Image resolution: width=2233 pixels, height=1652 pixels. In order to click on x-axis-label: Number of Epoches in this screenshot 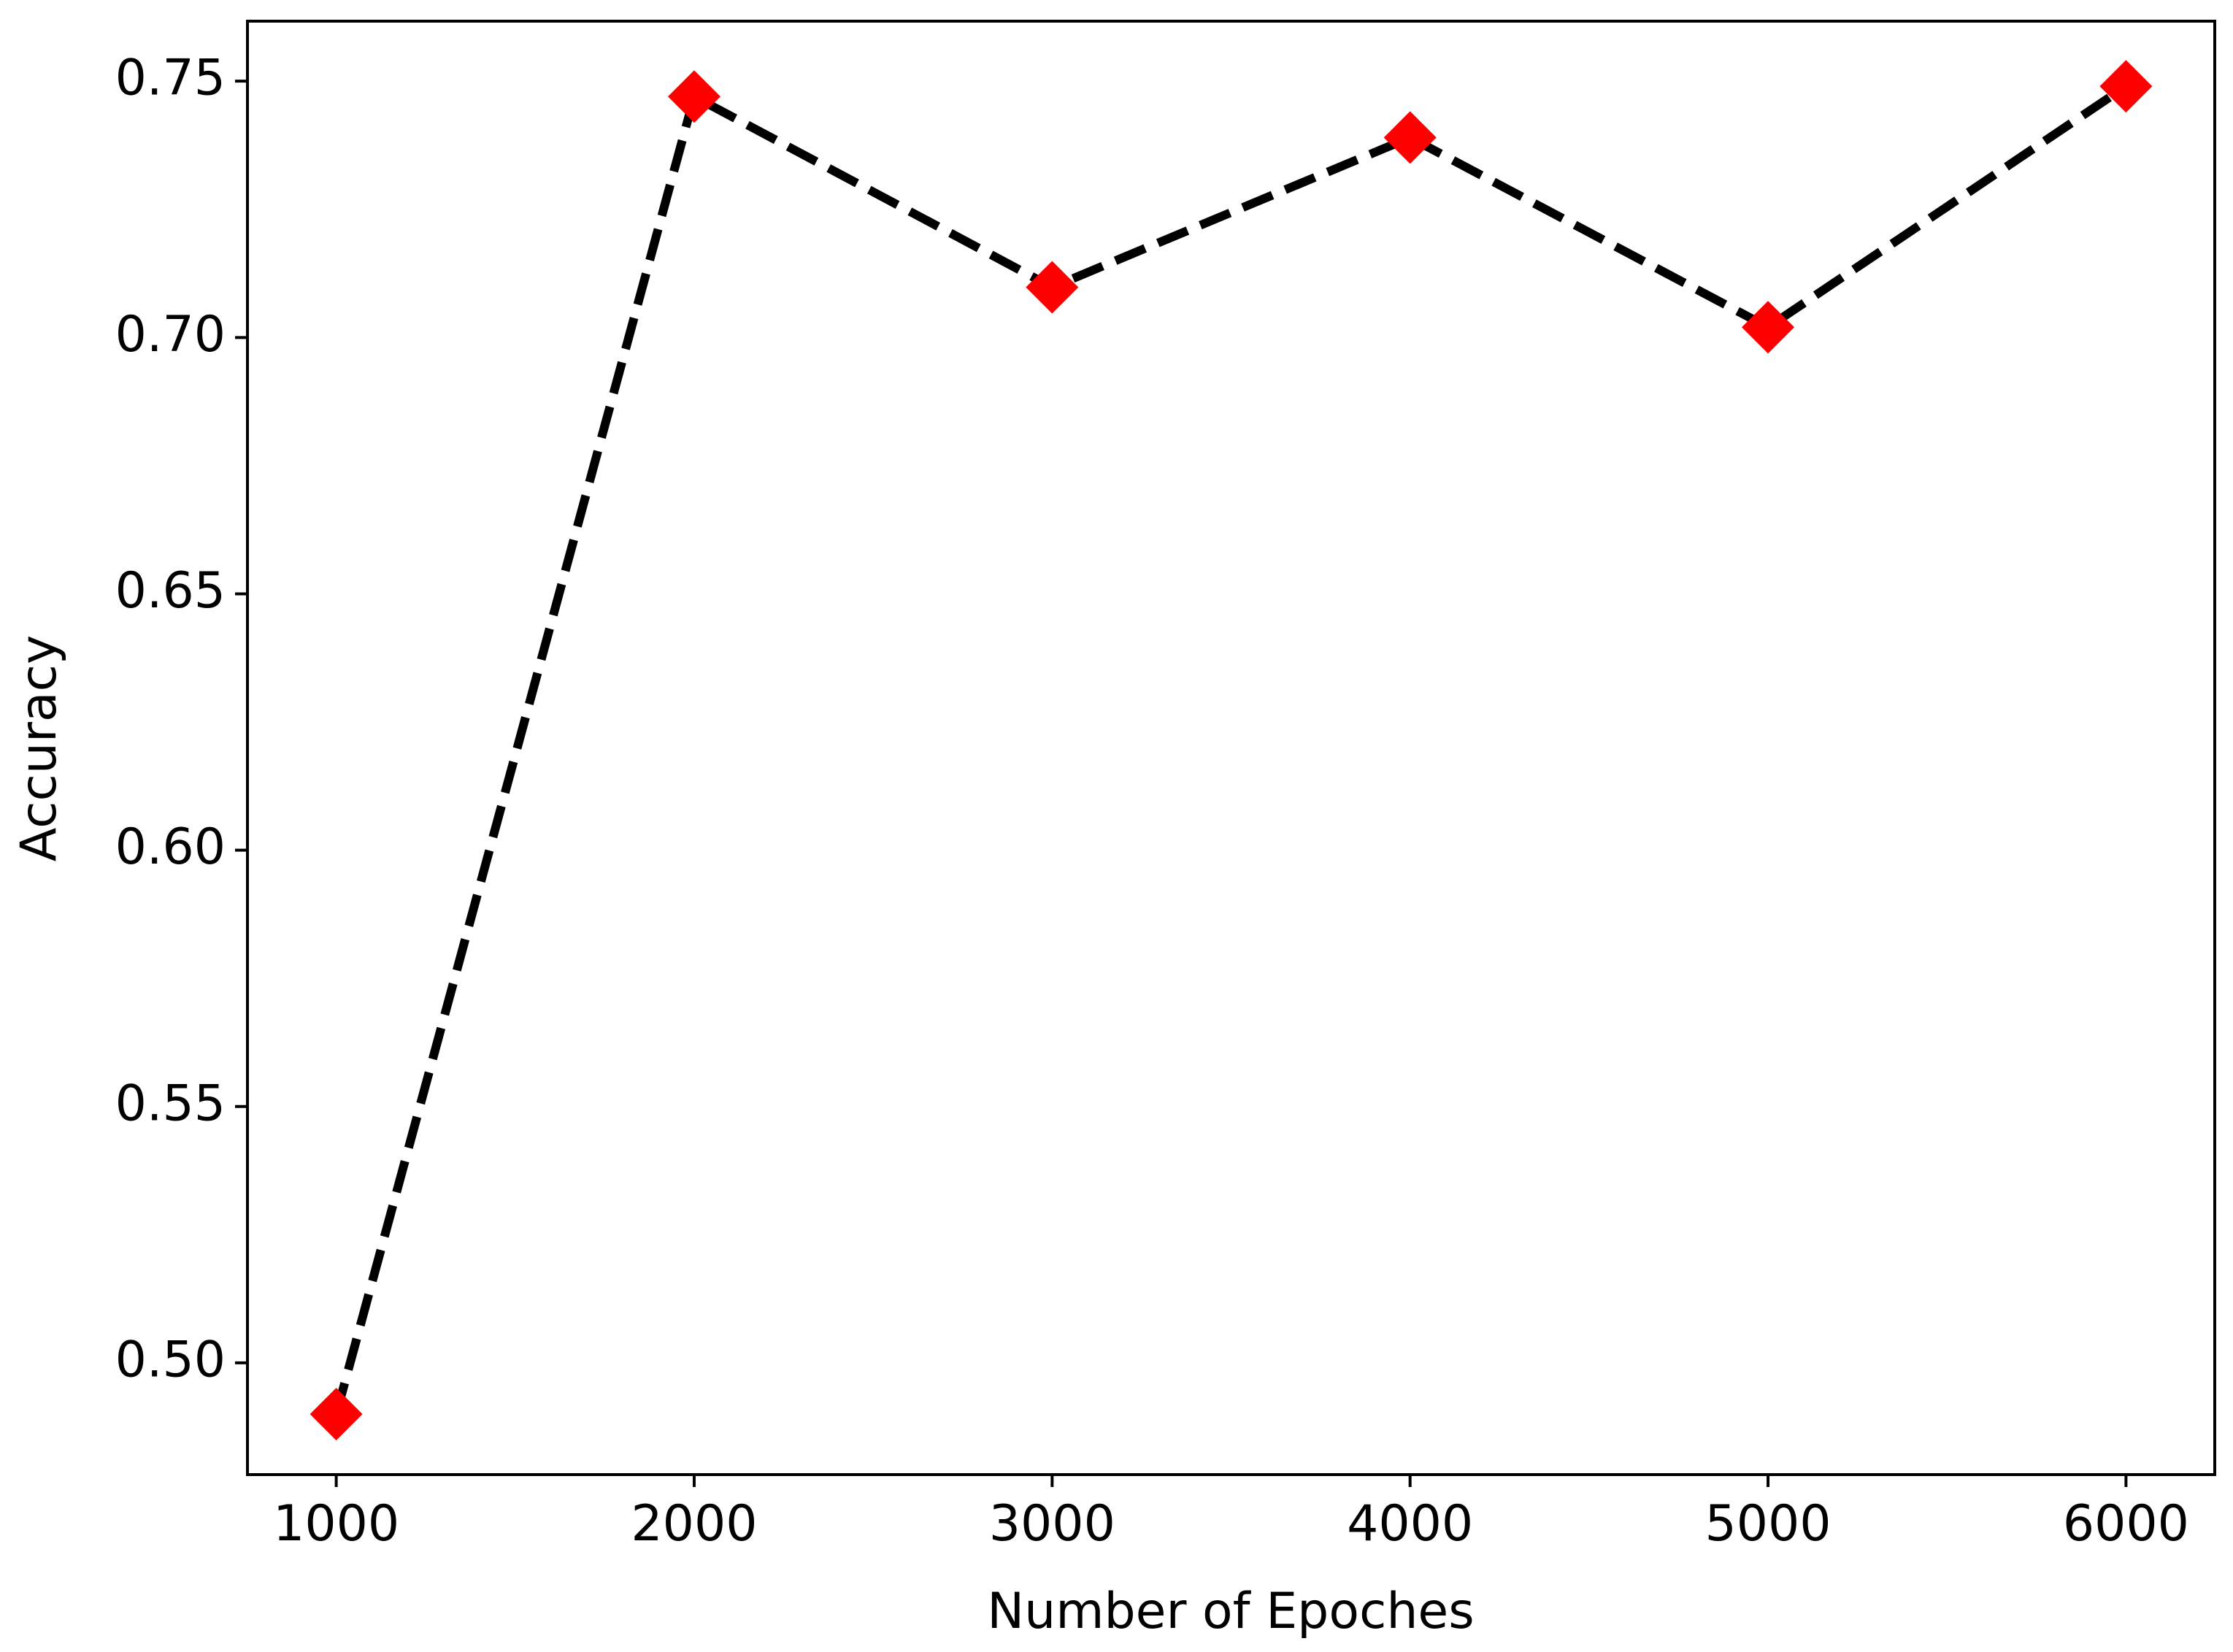, I will do `click(1230, 1611)`.